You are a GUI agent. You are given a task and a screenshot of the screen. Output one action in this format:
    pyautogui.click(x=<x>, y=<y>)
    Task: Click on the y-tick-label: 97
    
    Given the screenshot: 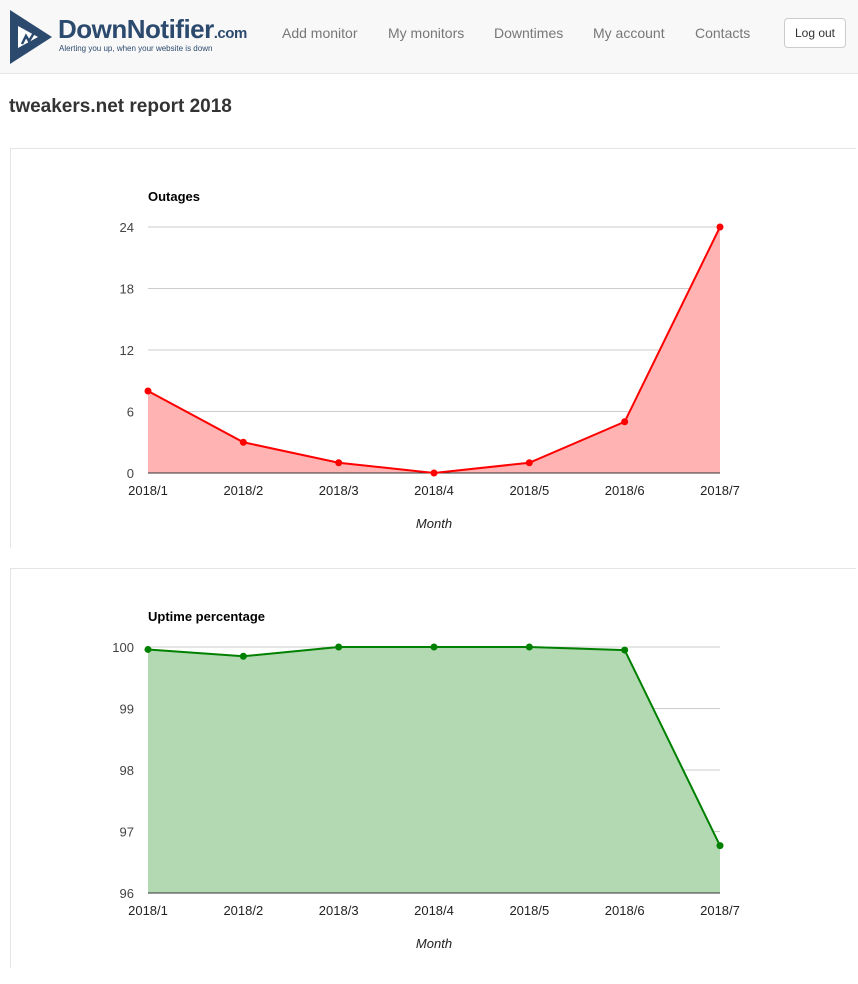 What is the action you would take?
    pyautogui.click(x=127, y=832)
    